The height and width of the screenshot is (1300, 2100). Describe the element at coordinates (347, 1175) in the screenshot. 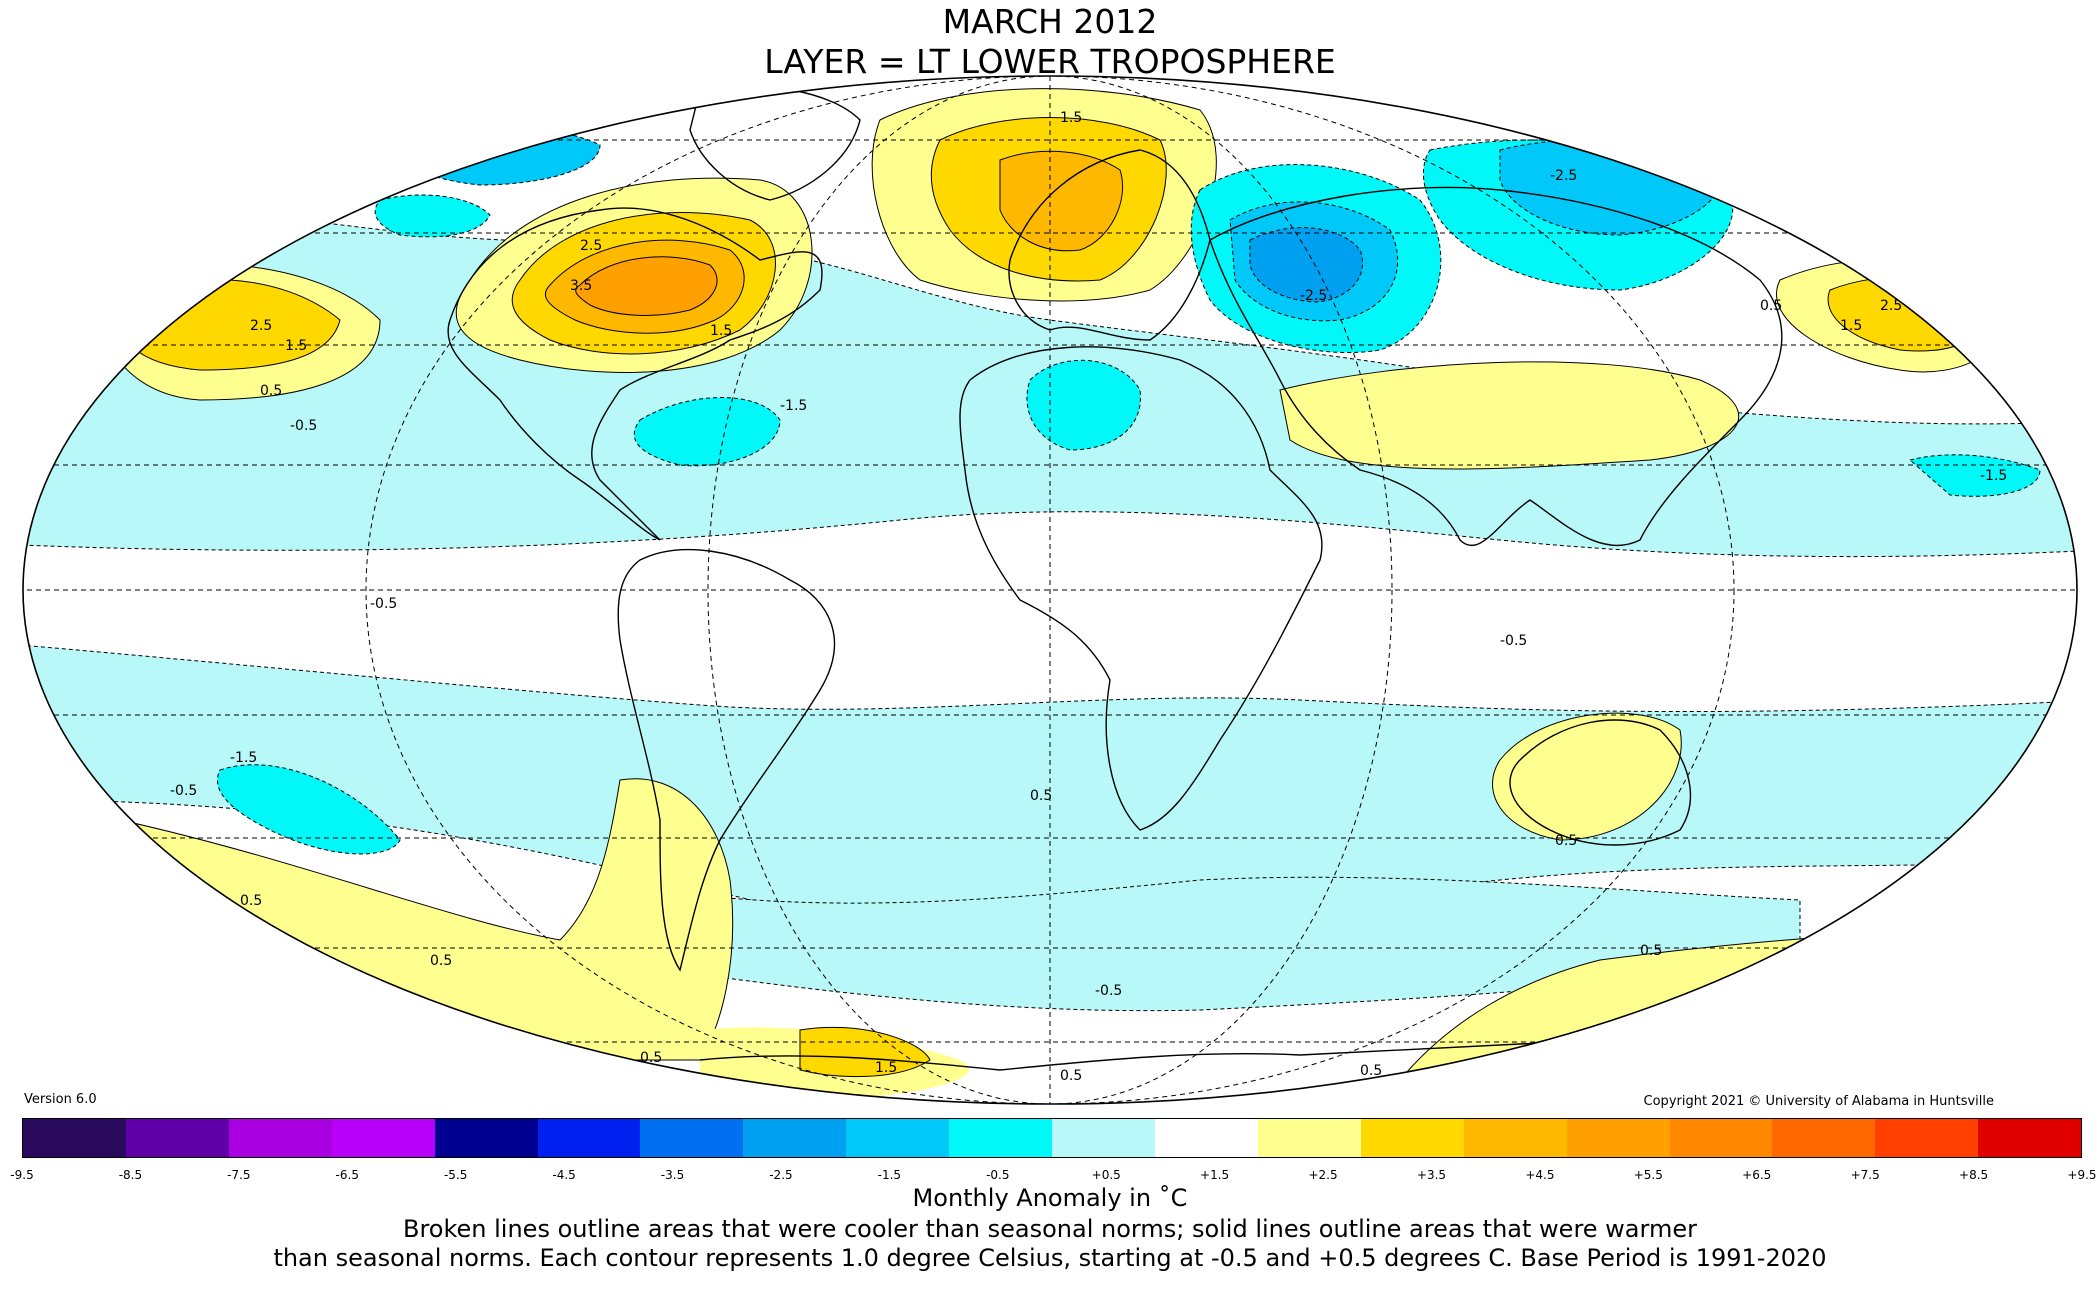

I see `color-scale-tick-label: -6.5` at that location.